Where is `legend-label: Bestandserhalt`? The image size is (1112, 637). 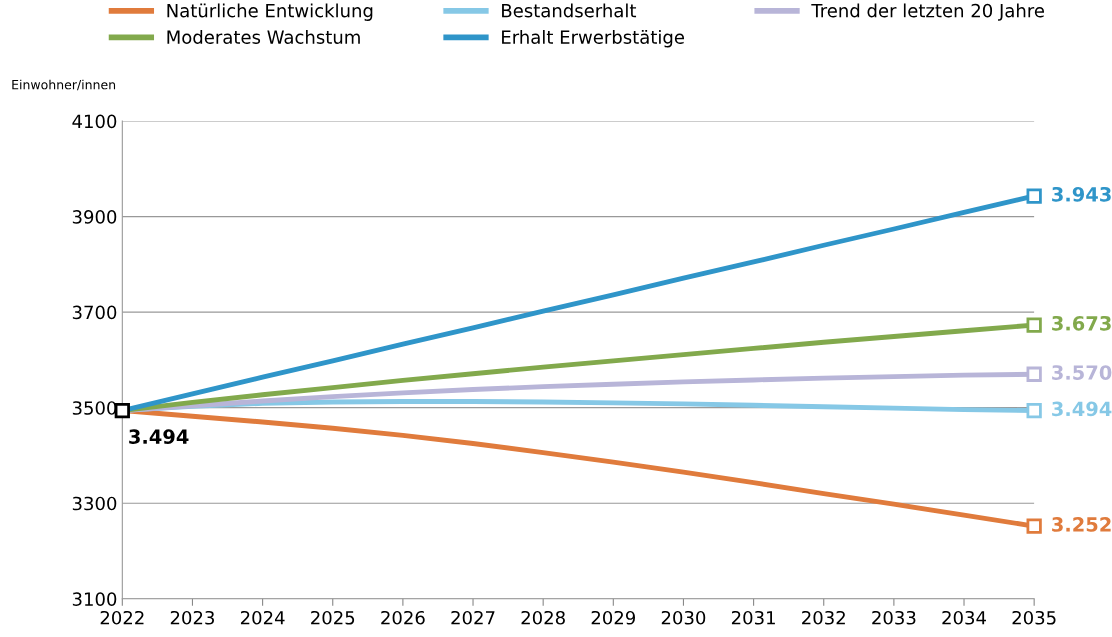 legend-label: Bestandserhalt is located at coordinates (569, 10).